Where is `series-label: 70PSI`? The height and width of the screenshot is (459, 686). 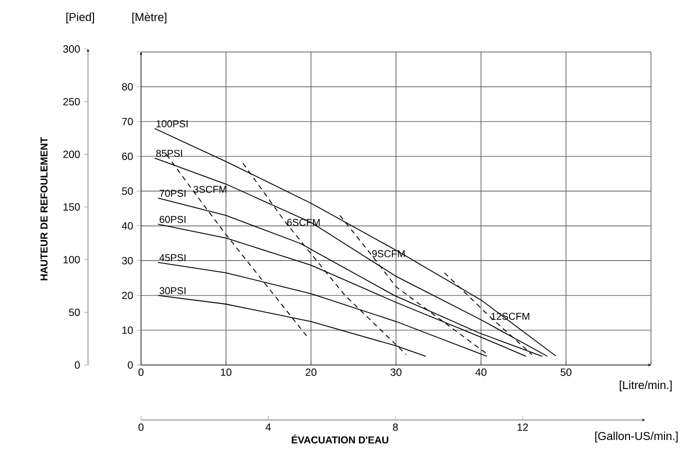 series-label: 70PSI is located at coordinates (173, 193).